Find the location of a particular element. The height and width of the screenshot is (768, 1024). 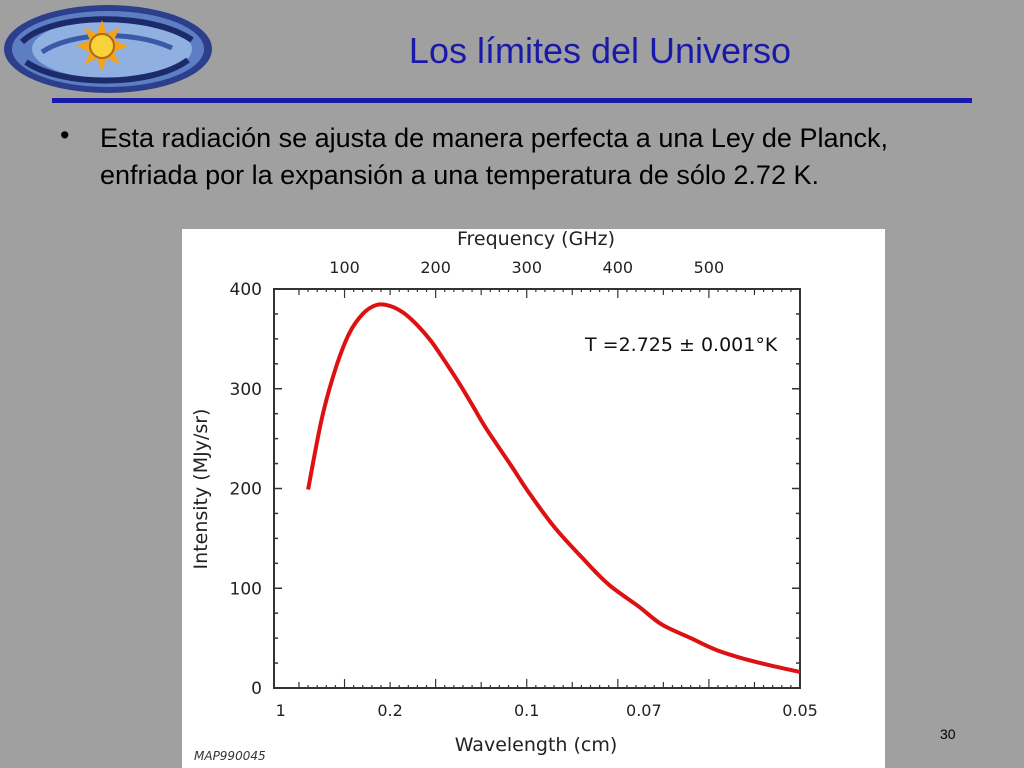

slide-title: Los límites del Universo is located at coordinates (600, 50).